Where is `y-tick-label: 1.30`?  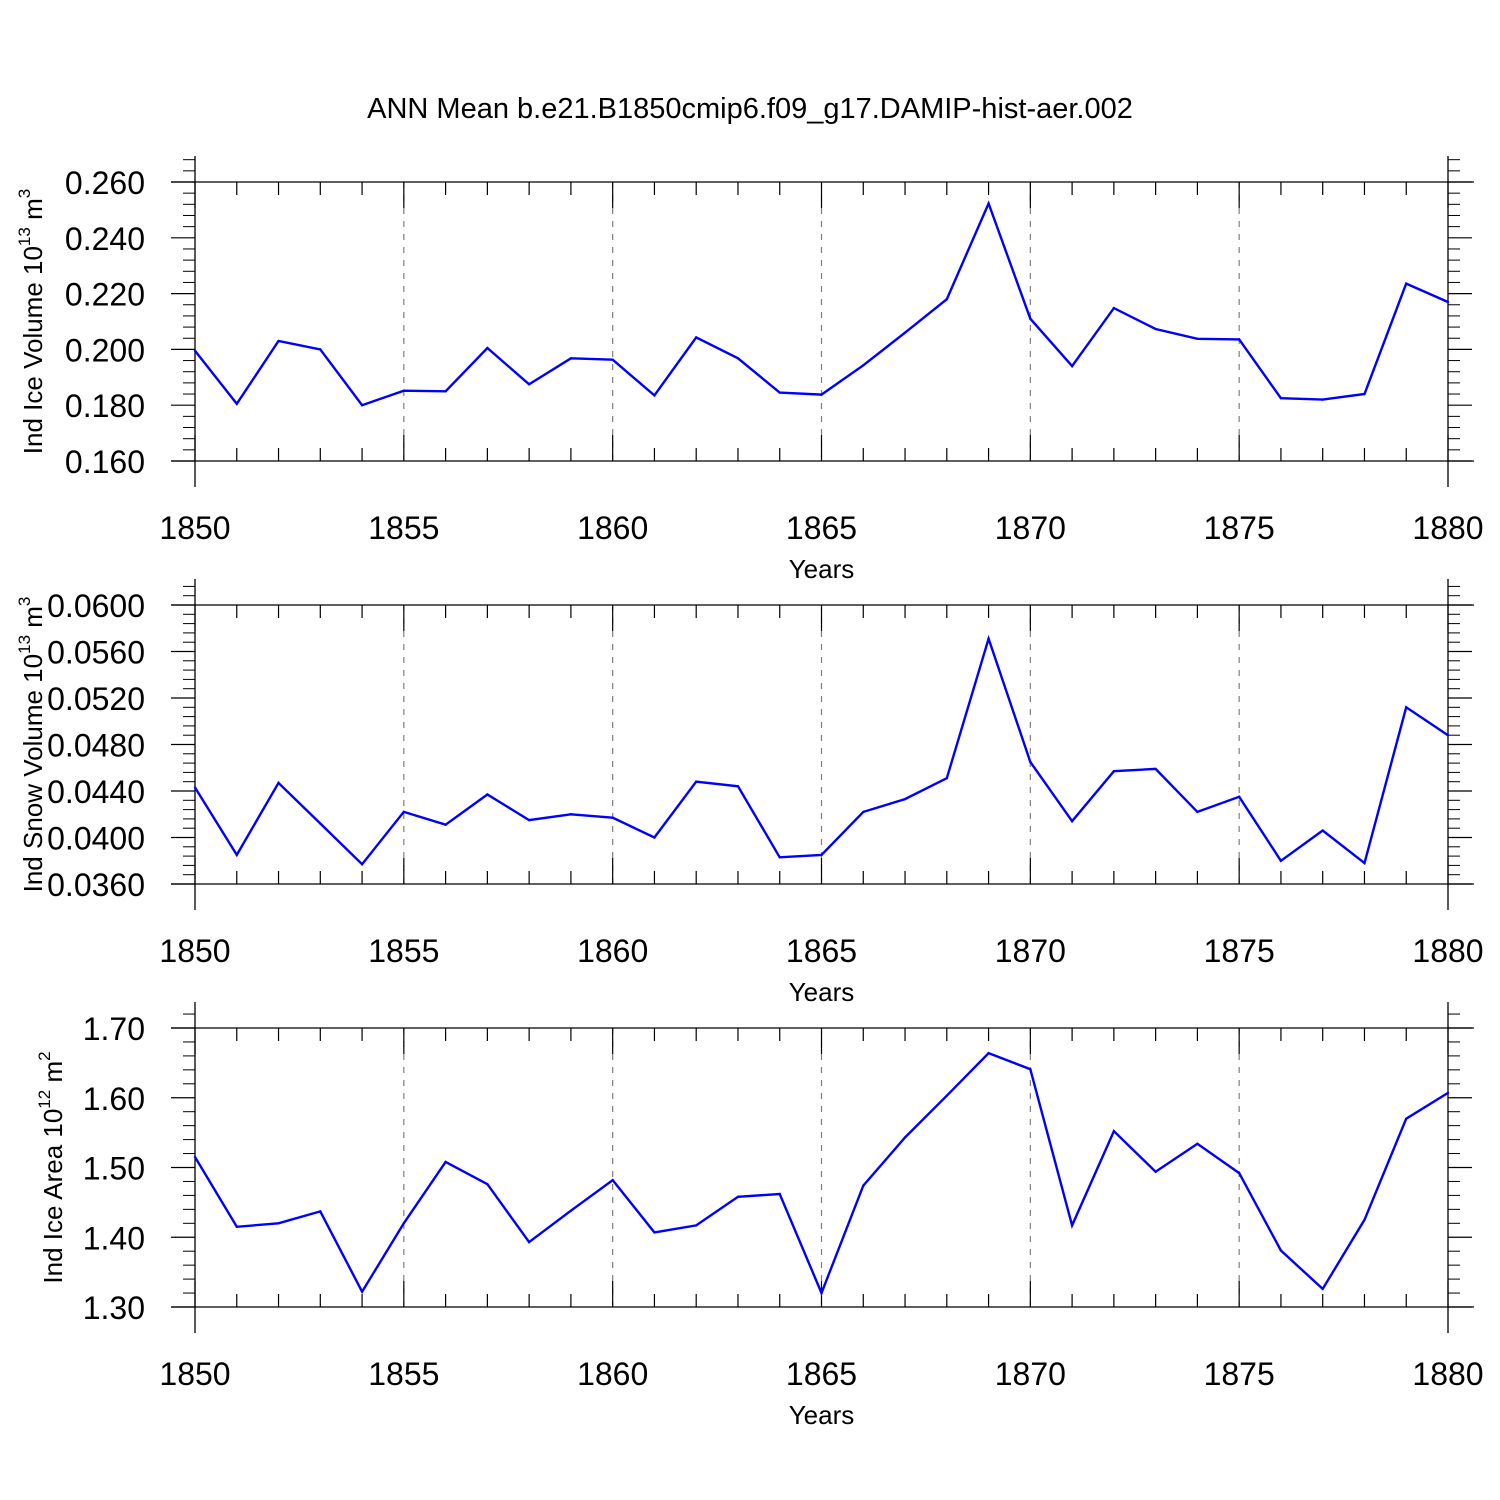
y-tick-label: 1.30 is located at coordinates (114, 1308).